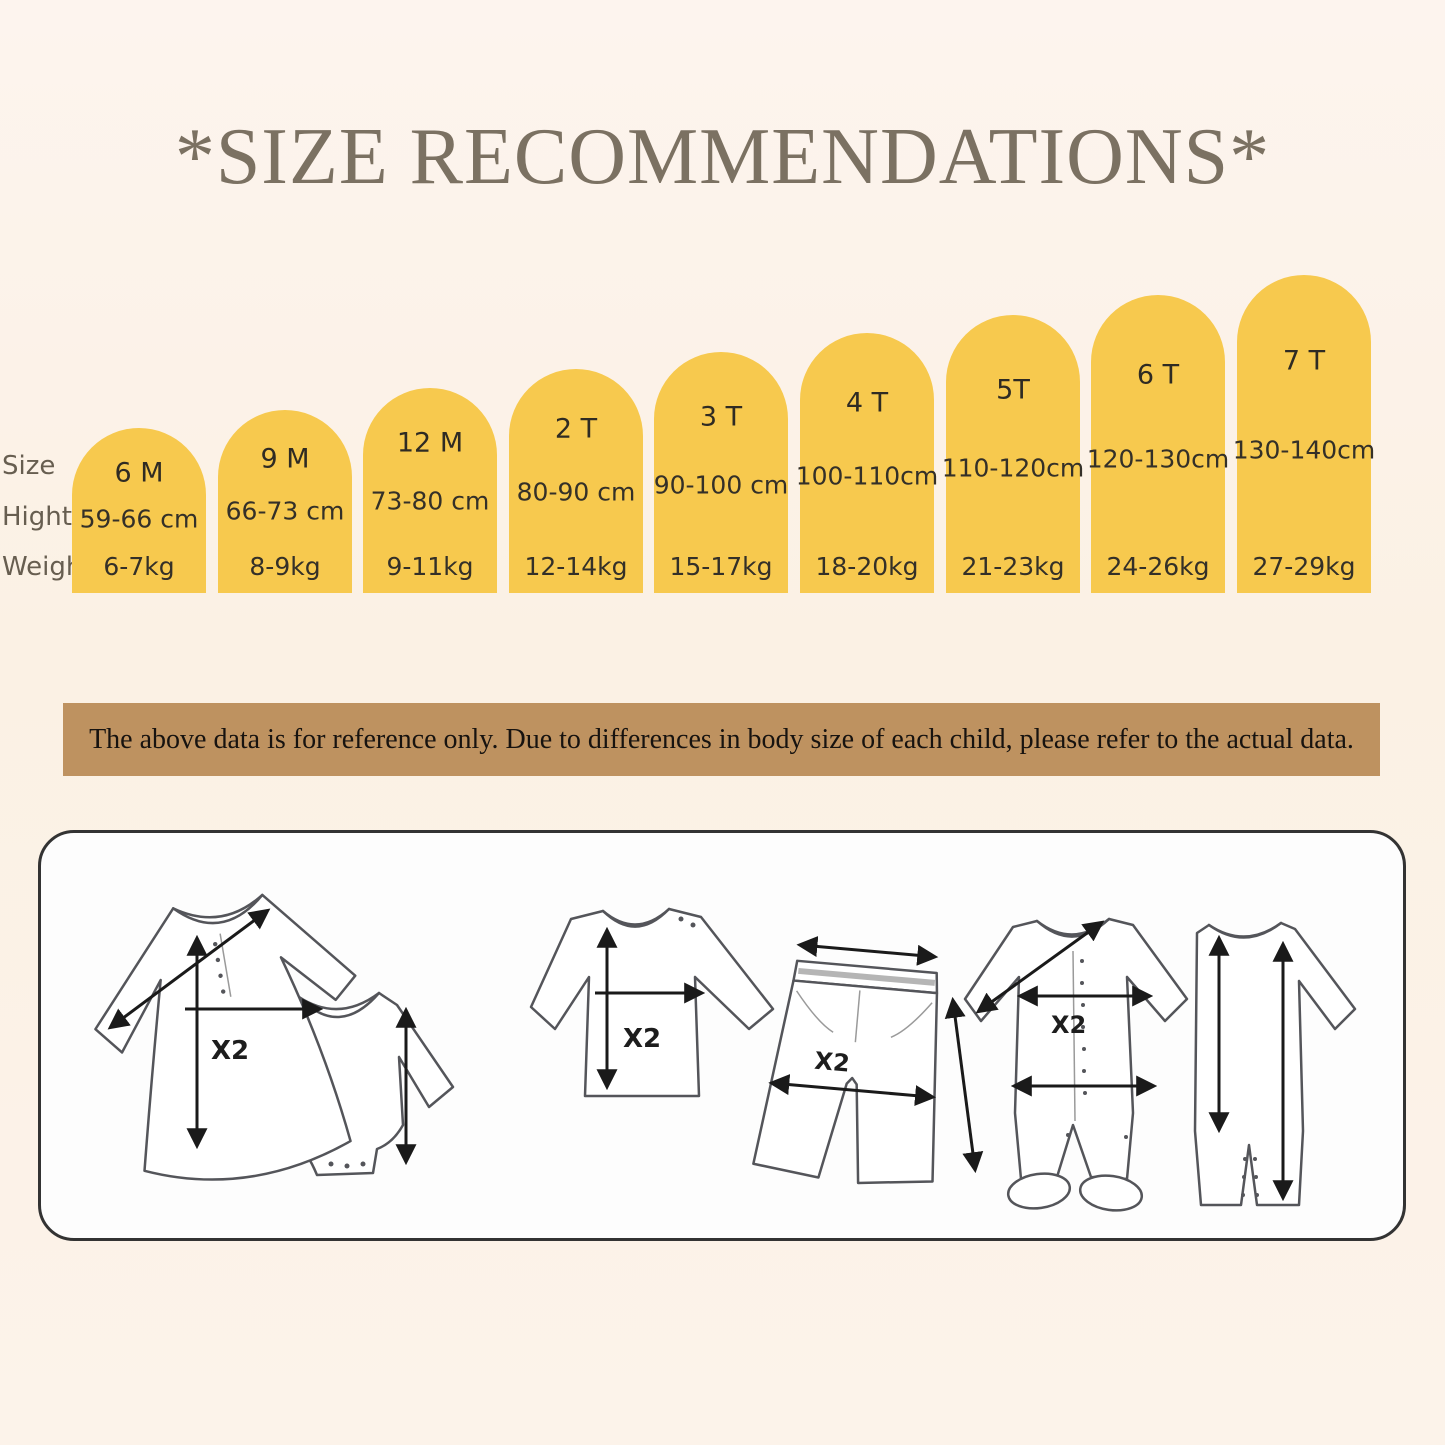  What do you see at coordinates (139, 519) in the screenshot?
I see `height-range-label: 59-66 cm` at bounding box center [139, 519].